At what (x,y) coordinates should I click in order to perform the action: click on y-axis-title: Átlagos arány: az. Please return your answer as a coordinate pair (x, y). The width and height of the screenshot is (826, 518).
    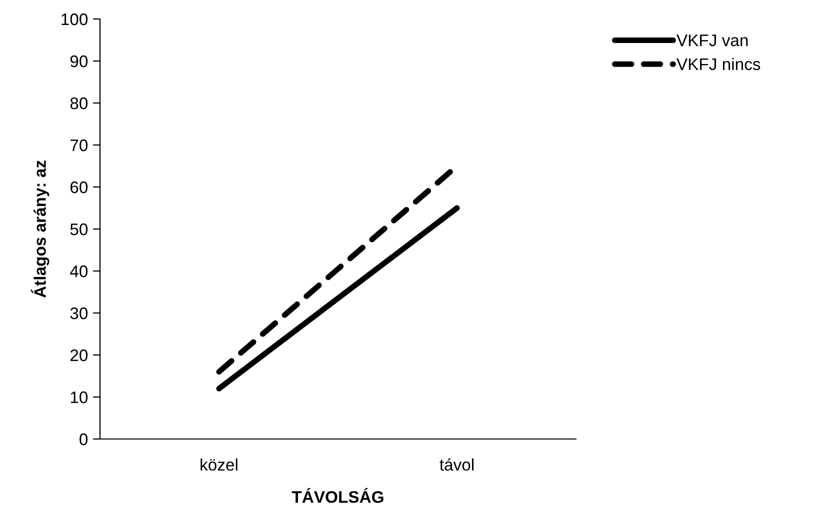
    Looking at the image, I should click on (40, 229).